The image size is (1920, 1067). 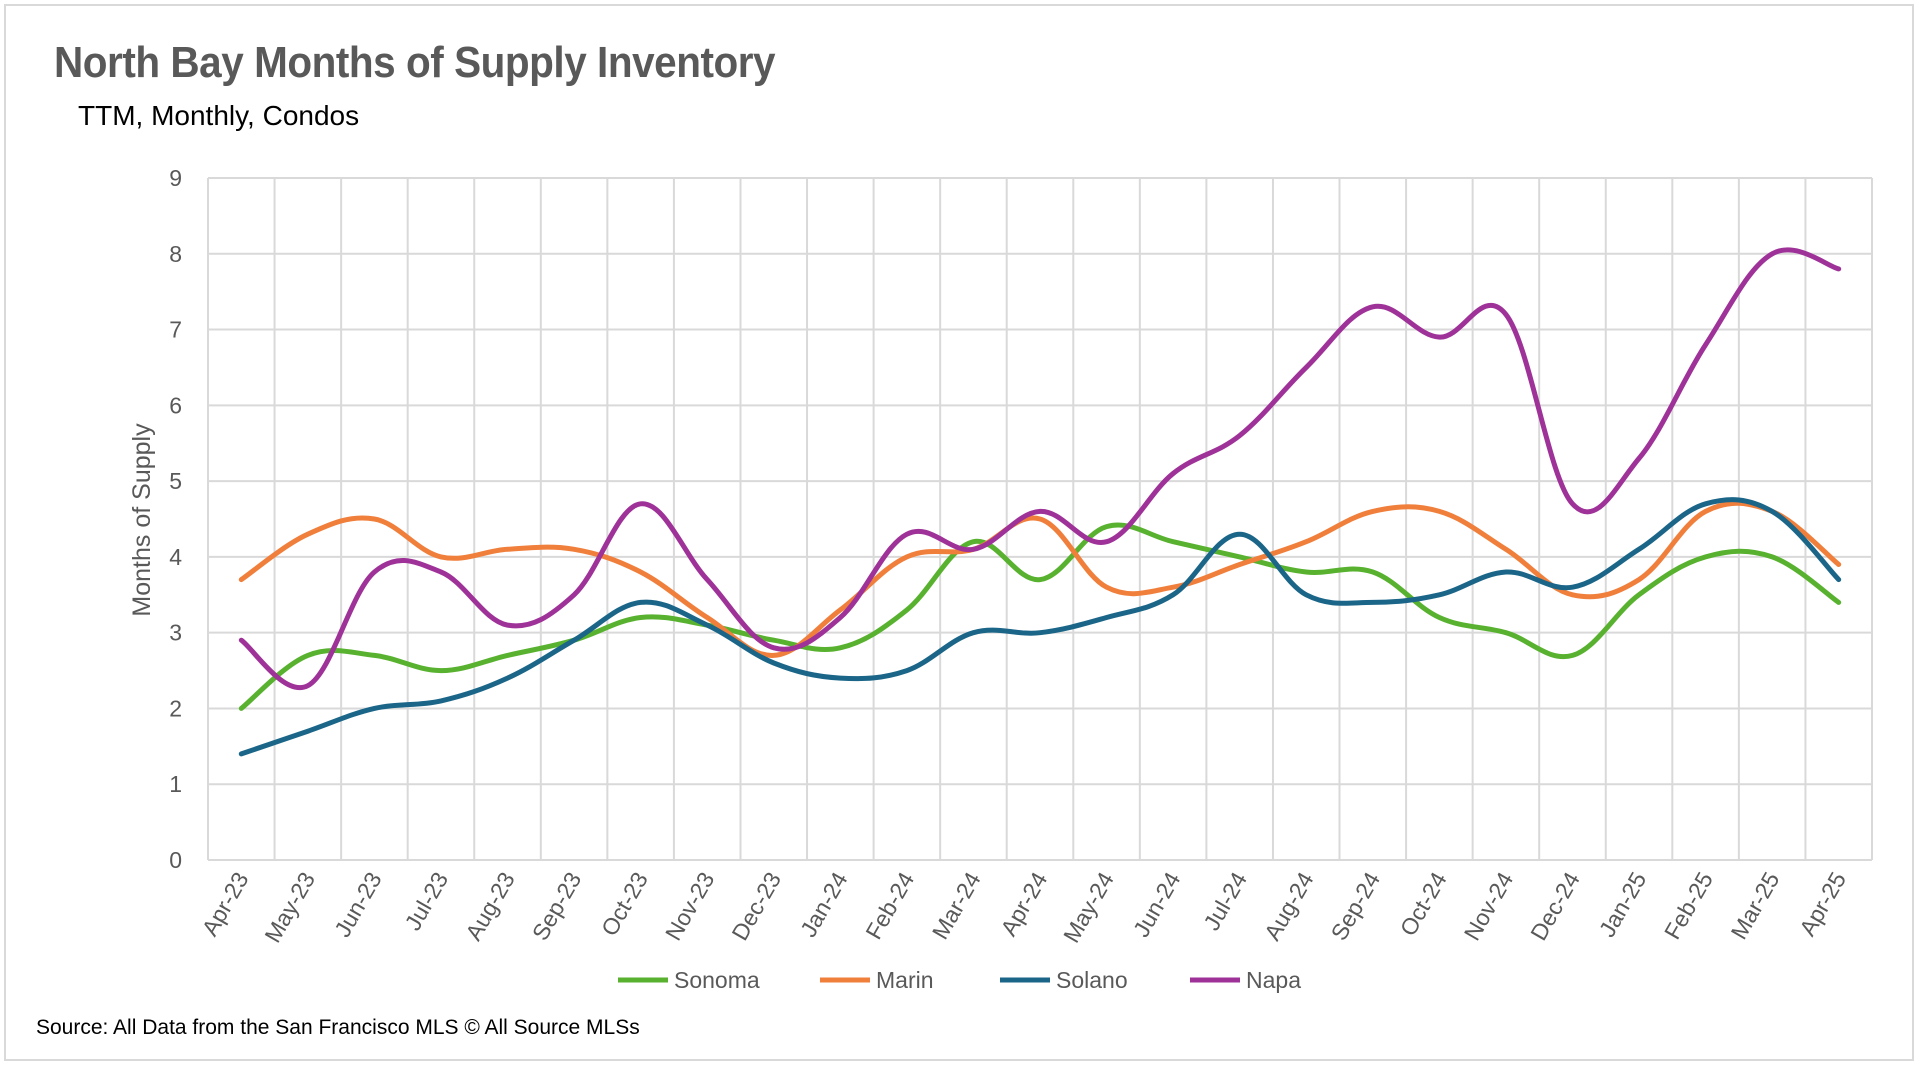 What do you see at coordinates (1423, 903) in the screenshot?
I see `x-tick-label: Oct-24` at bounding box center [1423, 903].